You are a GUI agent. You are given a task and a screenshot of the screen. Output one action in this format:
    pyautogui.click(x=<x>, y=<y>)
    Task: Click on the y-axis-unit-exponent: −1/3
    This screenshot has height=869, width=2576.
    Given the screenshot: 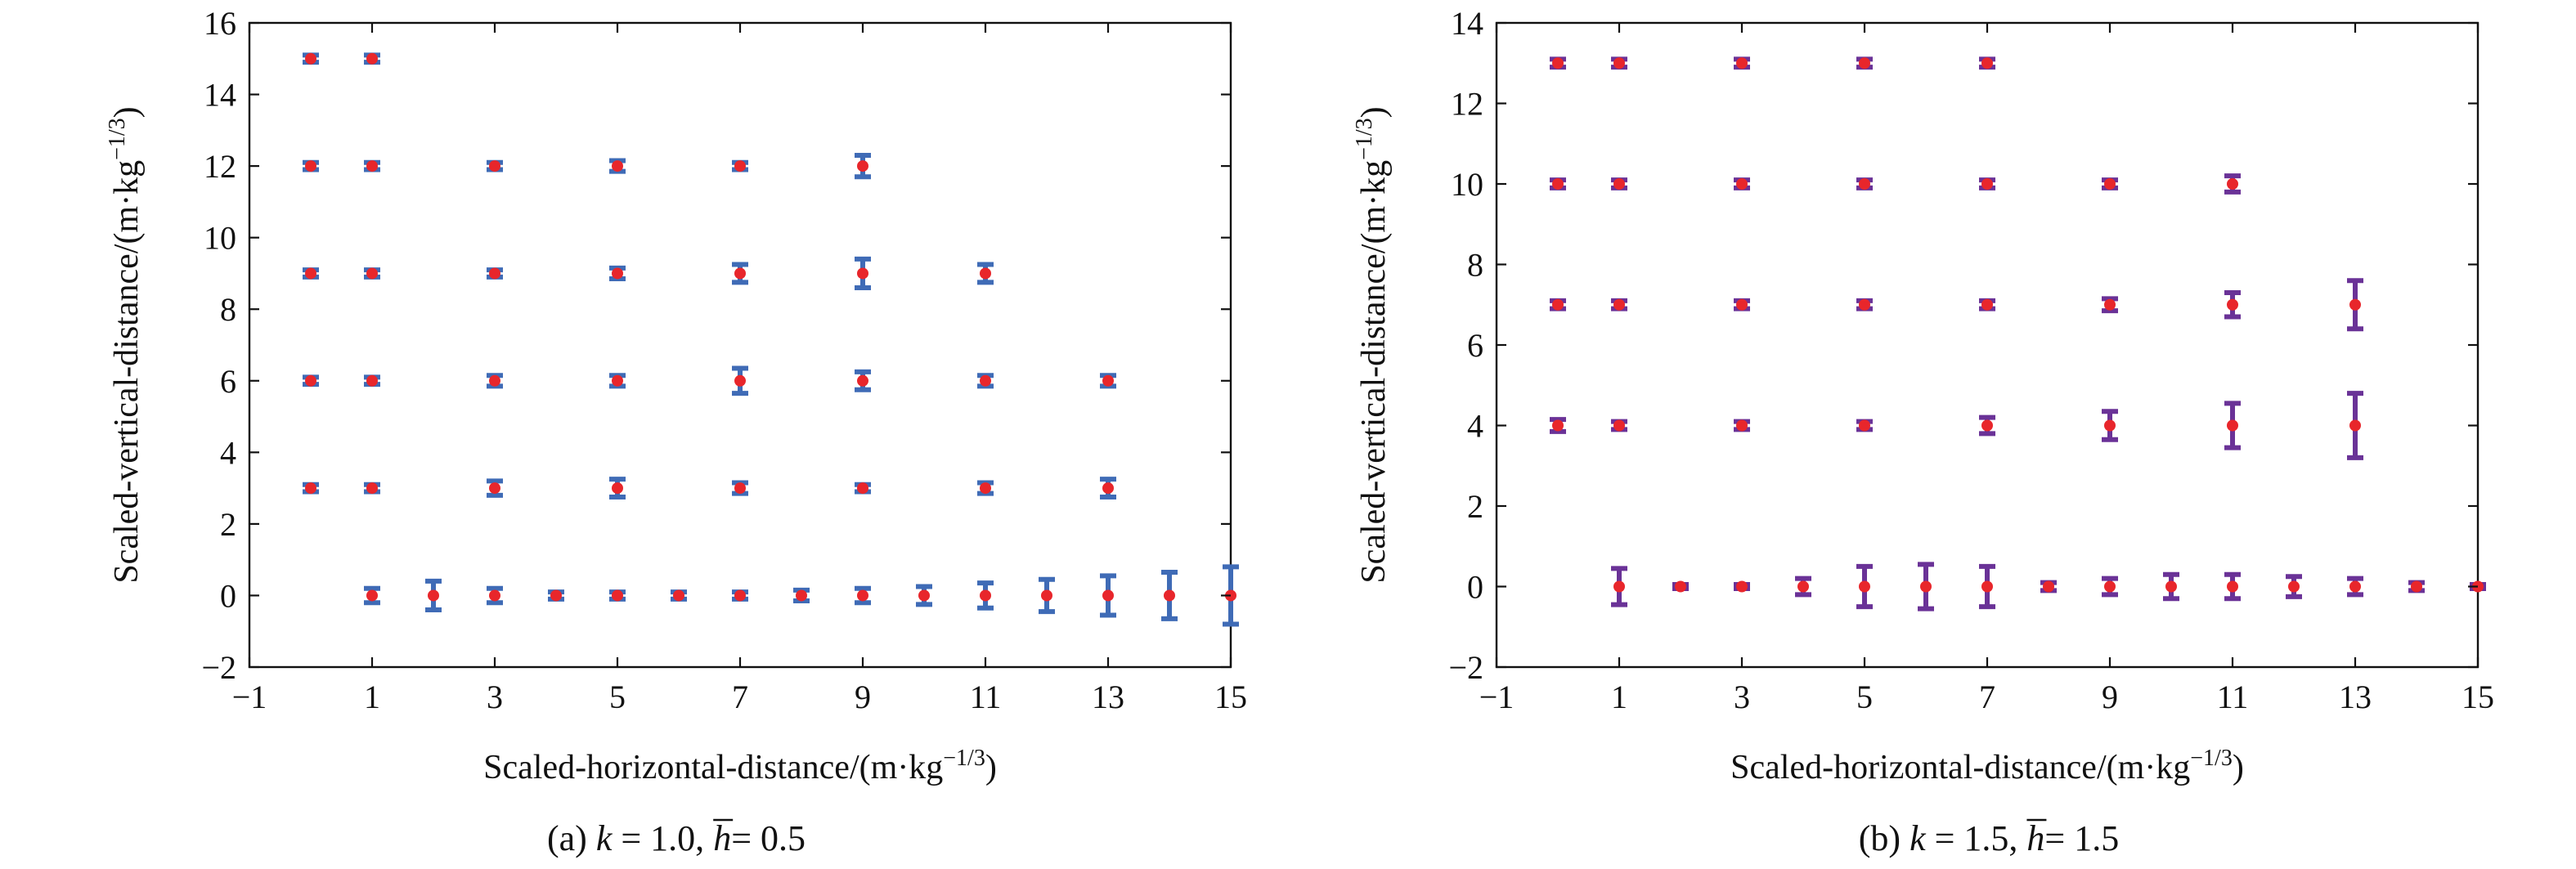 What is the action you would take?
    pyautogui.click(x=1365, y=139)
    